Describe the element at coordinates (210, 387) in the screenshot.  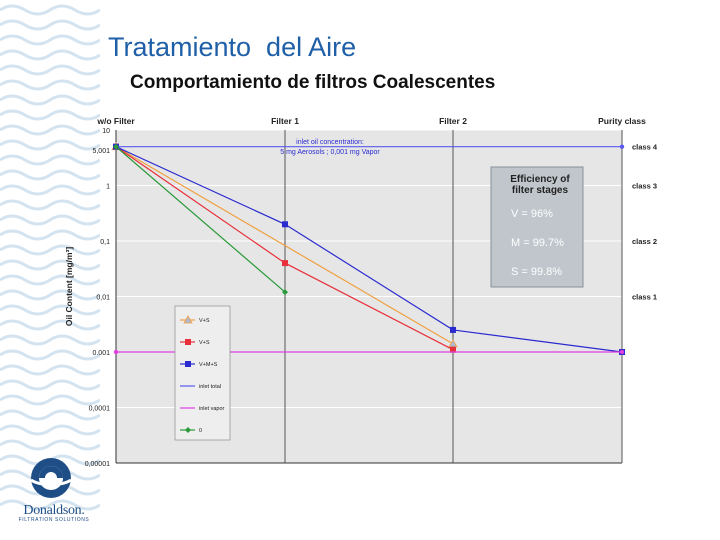
I see `legend-label: inlet total` at that location.